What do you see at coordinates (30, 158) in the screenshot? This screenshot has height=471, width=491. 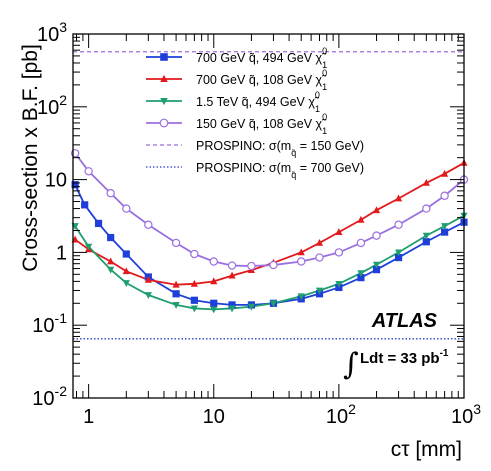 I see `y-axis-title: Cross-section x B.F. [pb]` at bounding box center [30, 158].